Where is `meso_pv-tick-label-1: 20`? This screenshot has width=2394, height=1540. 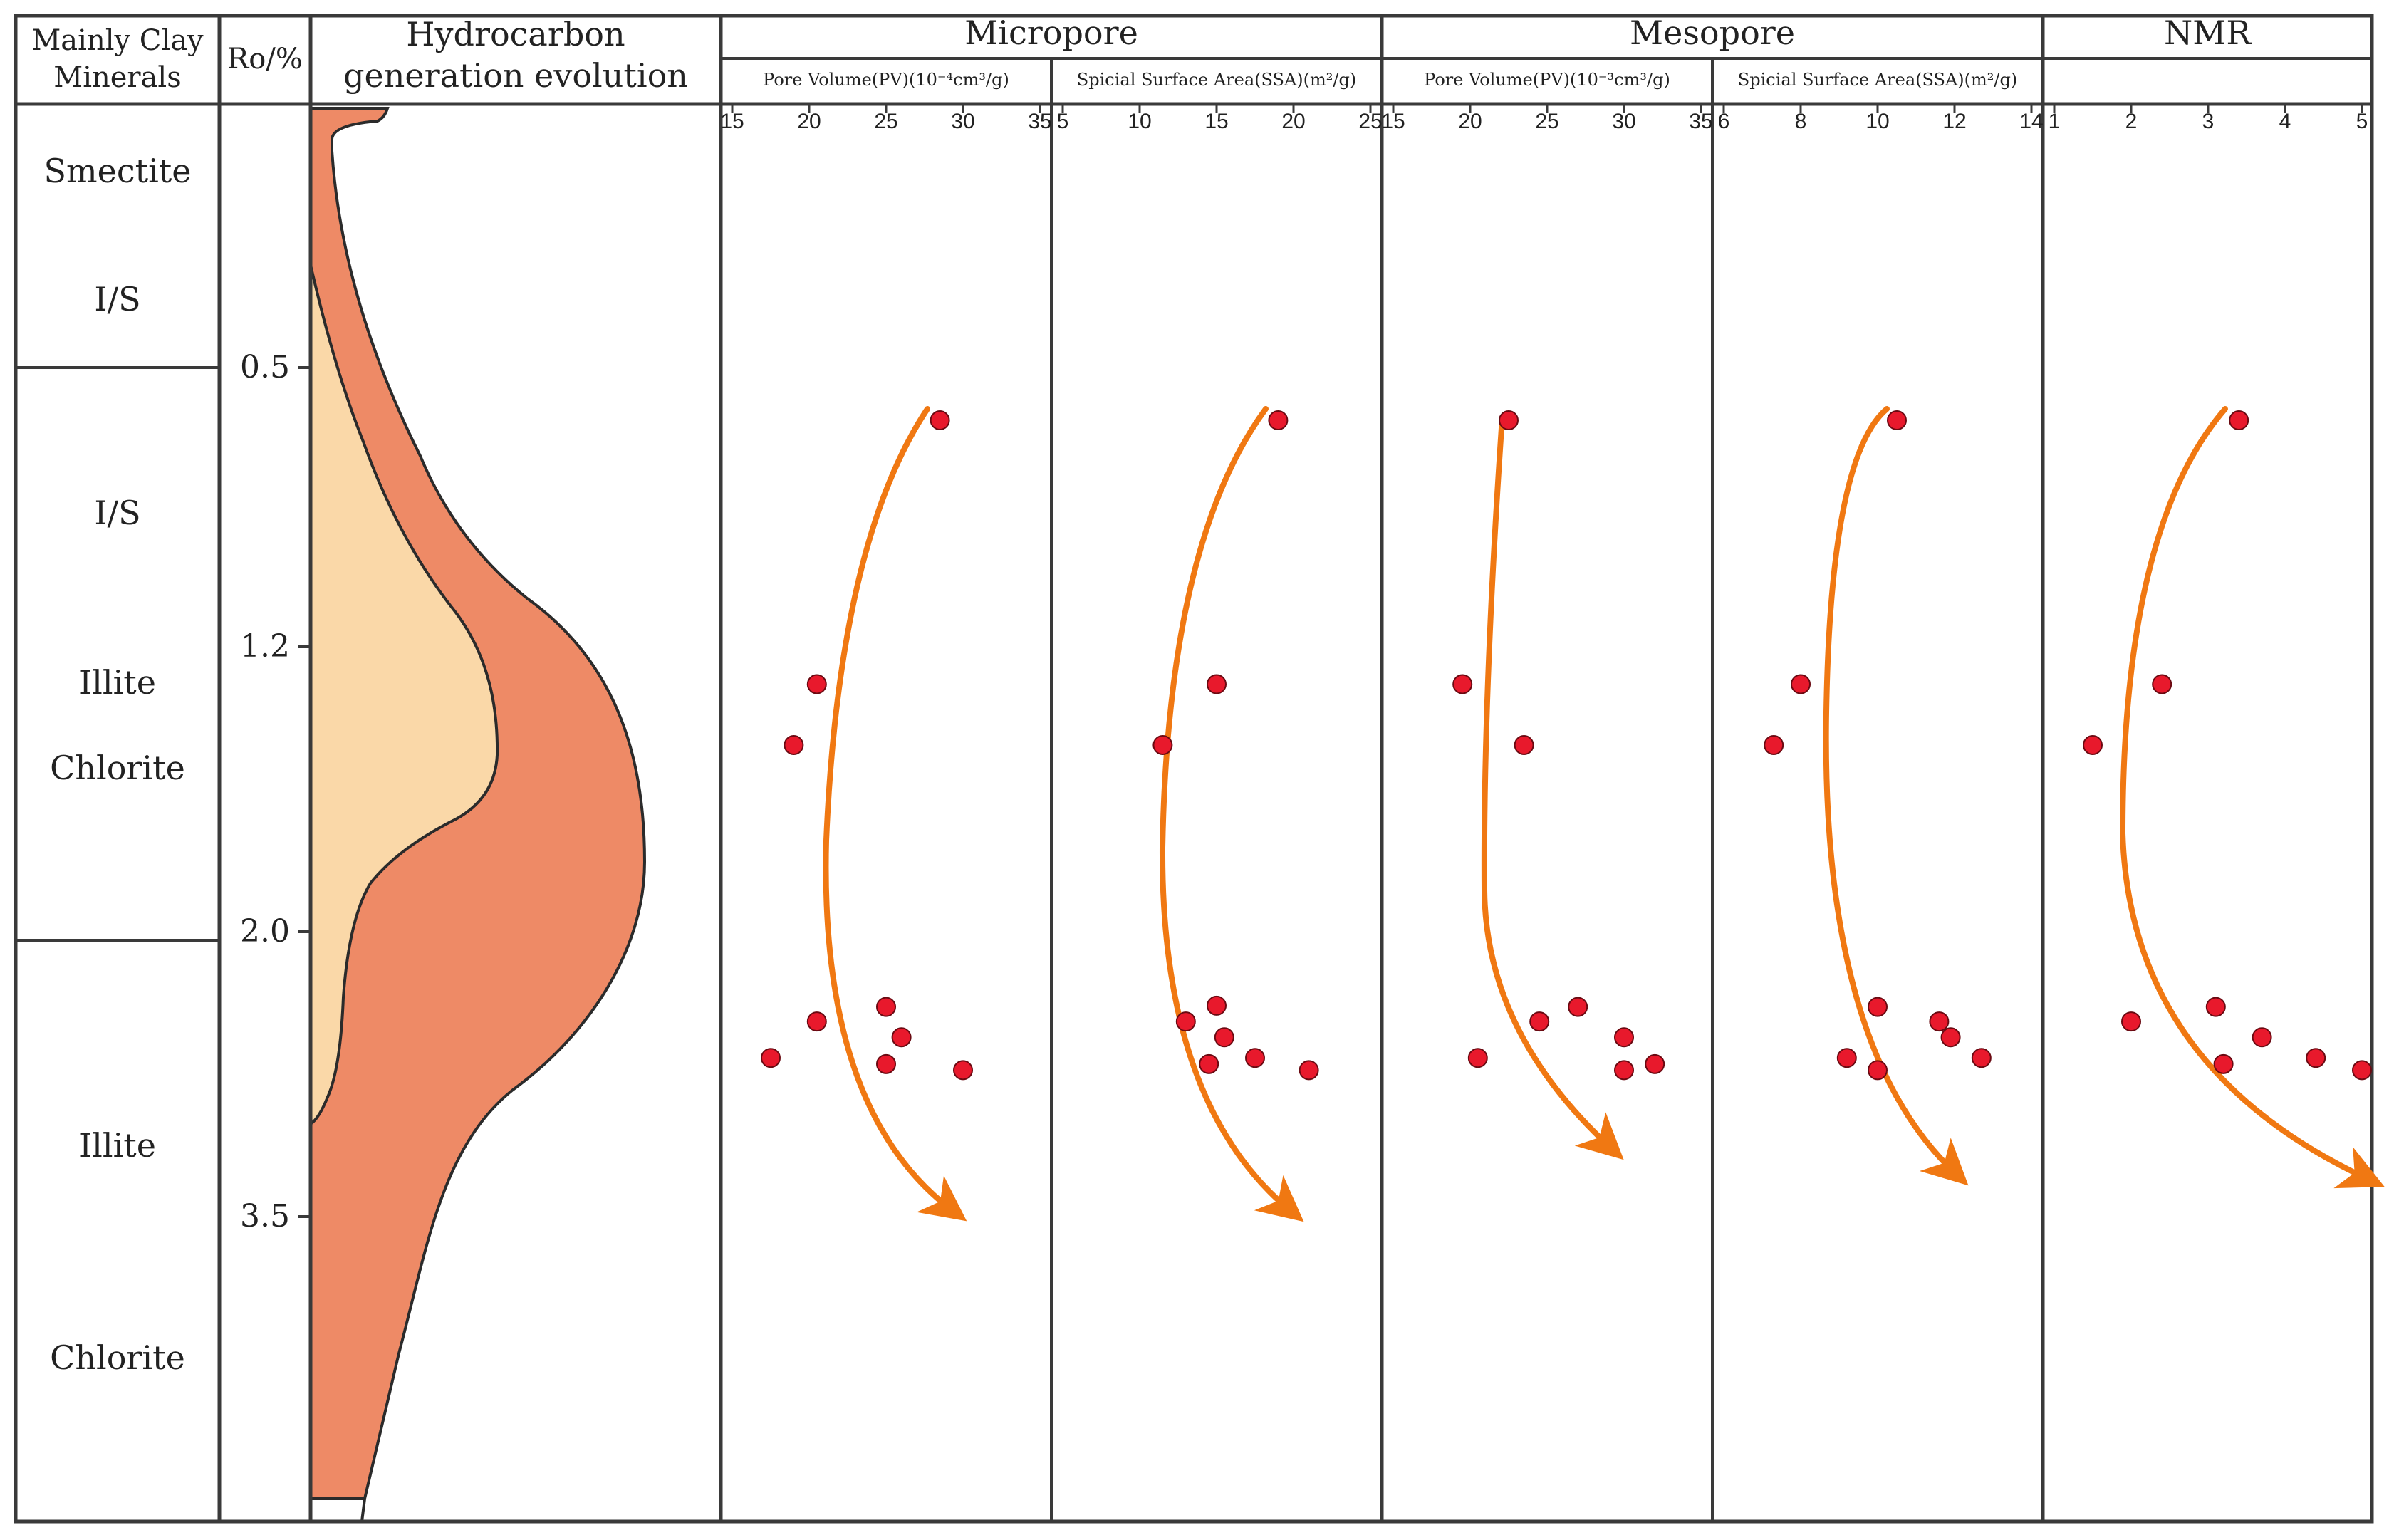 meso_pv-tick-label-1: 20 is located at coordinates (1470, 122).